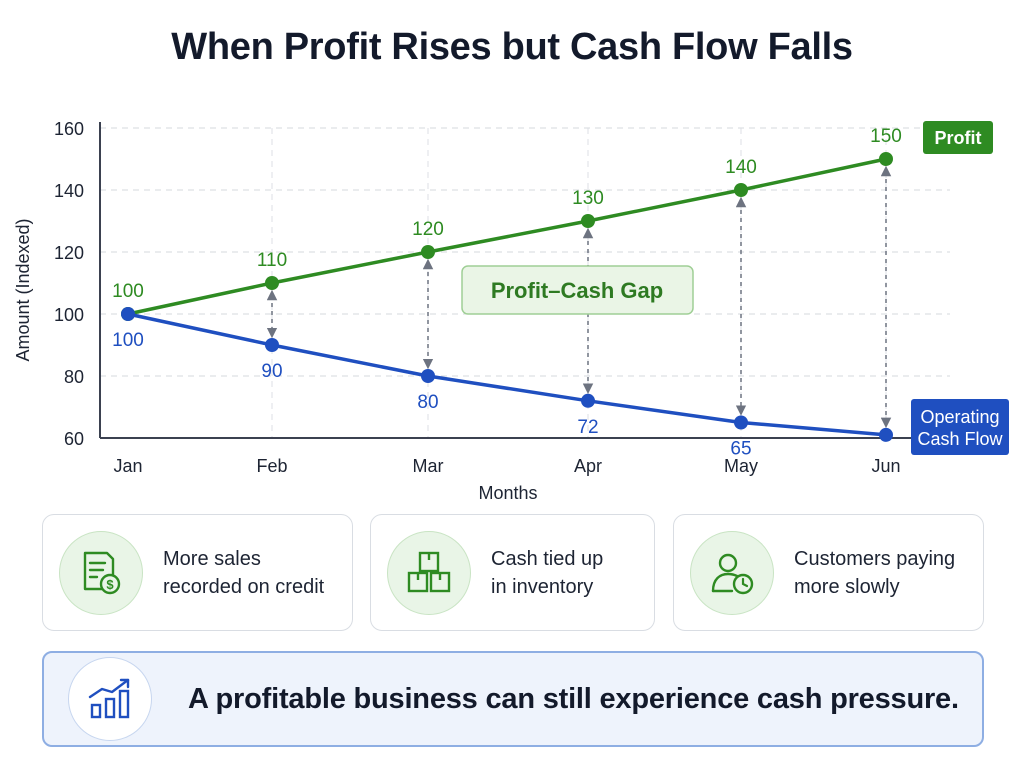 The image size is (1024, 768). Describe the element at coordinates (960, 439) in the screenshot. I see `legend-cash-flow-label: Cash Flow` at that location.